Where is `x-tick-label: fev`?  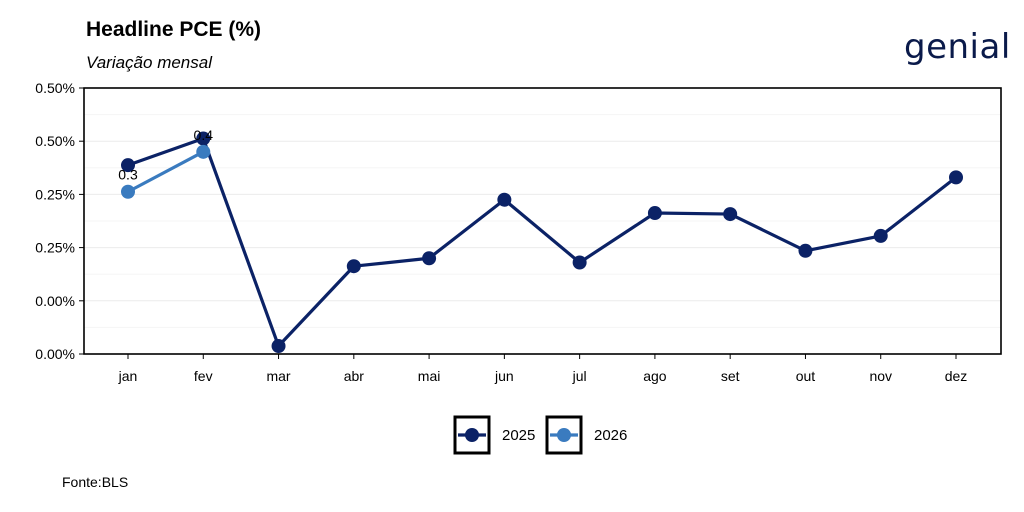
x-tick-label: fev is located at coordinates (203, 376).